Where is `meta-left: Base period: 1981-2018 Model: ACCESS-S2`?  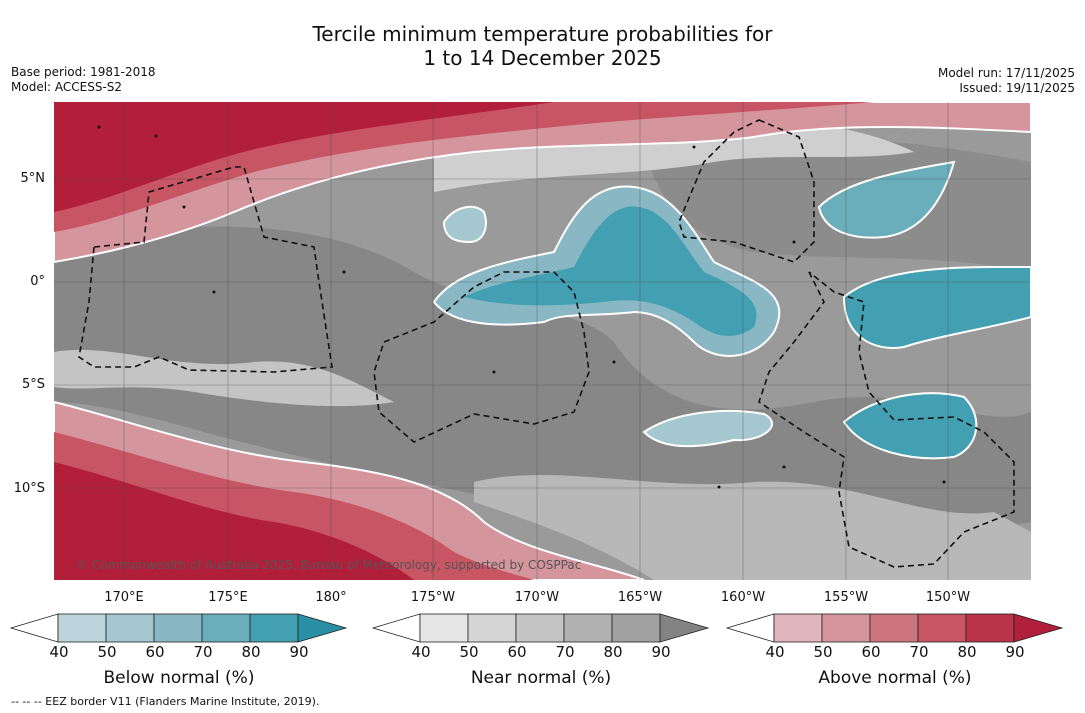 meta-left: Base period: 1981-2018 Model: ACCESS-S2 is located at coordinates (83, 80).